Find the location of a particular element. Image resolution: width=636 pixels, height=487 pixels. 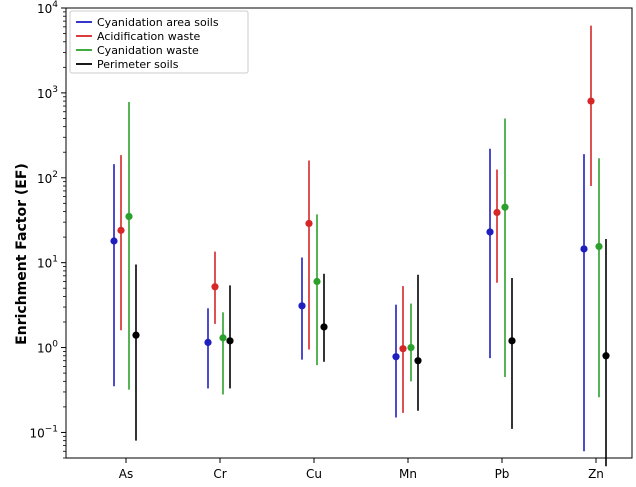

legend-label: Cyanidation waste is located at coordinates (148, 50).